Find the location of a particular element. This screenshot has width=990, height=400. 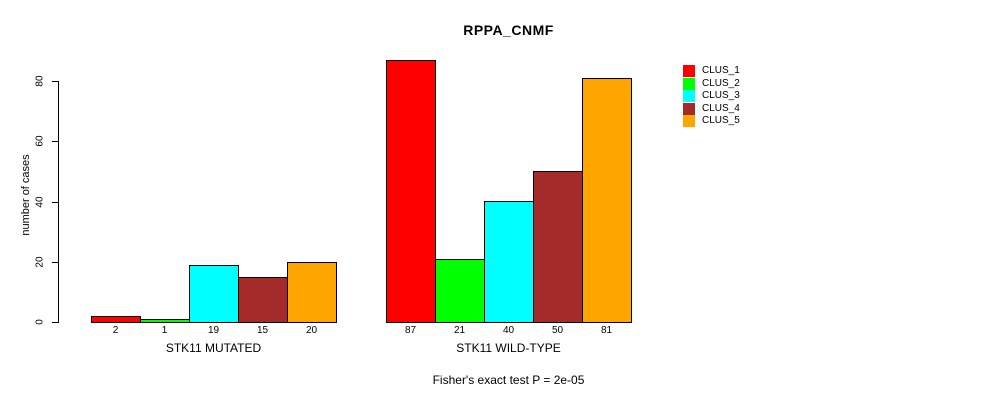

bar-value-label: 1 is located at coordinates (164, 330).